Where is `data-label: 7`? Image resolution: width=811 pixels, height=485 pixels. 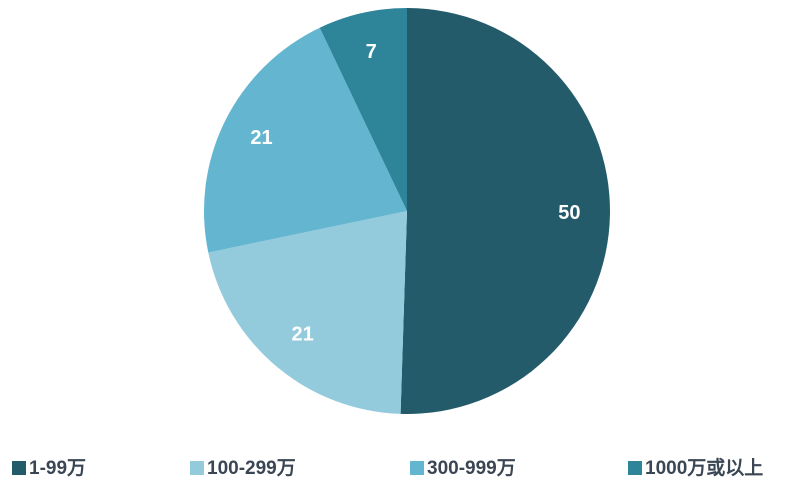 data-label: 7 is located at coordinates (371, 52).